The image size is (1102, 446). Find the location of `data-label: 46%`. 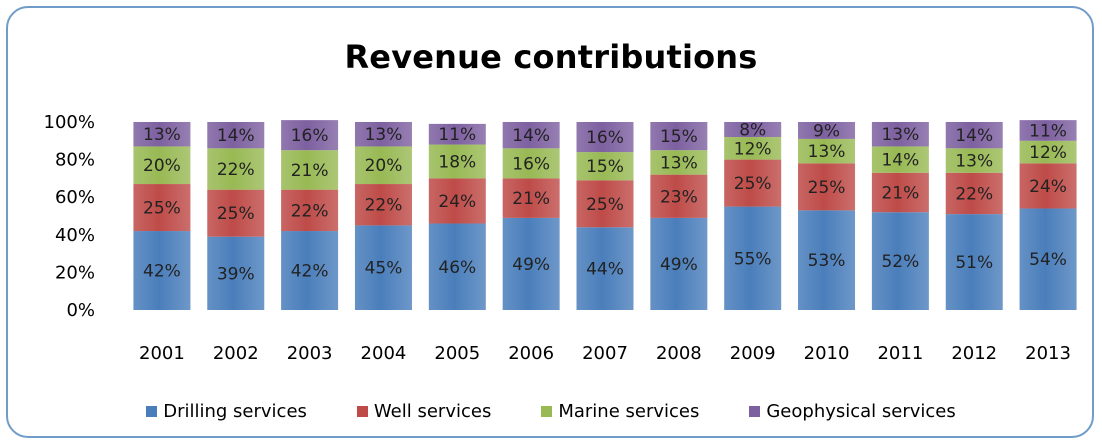

data-label: 46% is located at coordinates (457, 268).